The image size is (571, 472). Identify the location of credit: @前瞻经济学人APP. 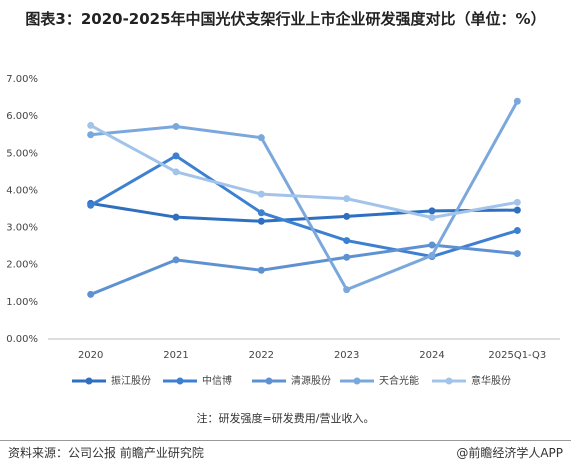
(509, 453).